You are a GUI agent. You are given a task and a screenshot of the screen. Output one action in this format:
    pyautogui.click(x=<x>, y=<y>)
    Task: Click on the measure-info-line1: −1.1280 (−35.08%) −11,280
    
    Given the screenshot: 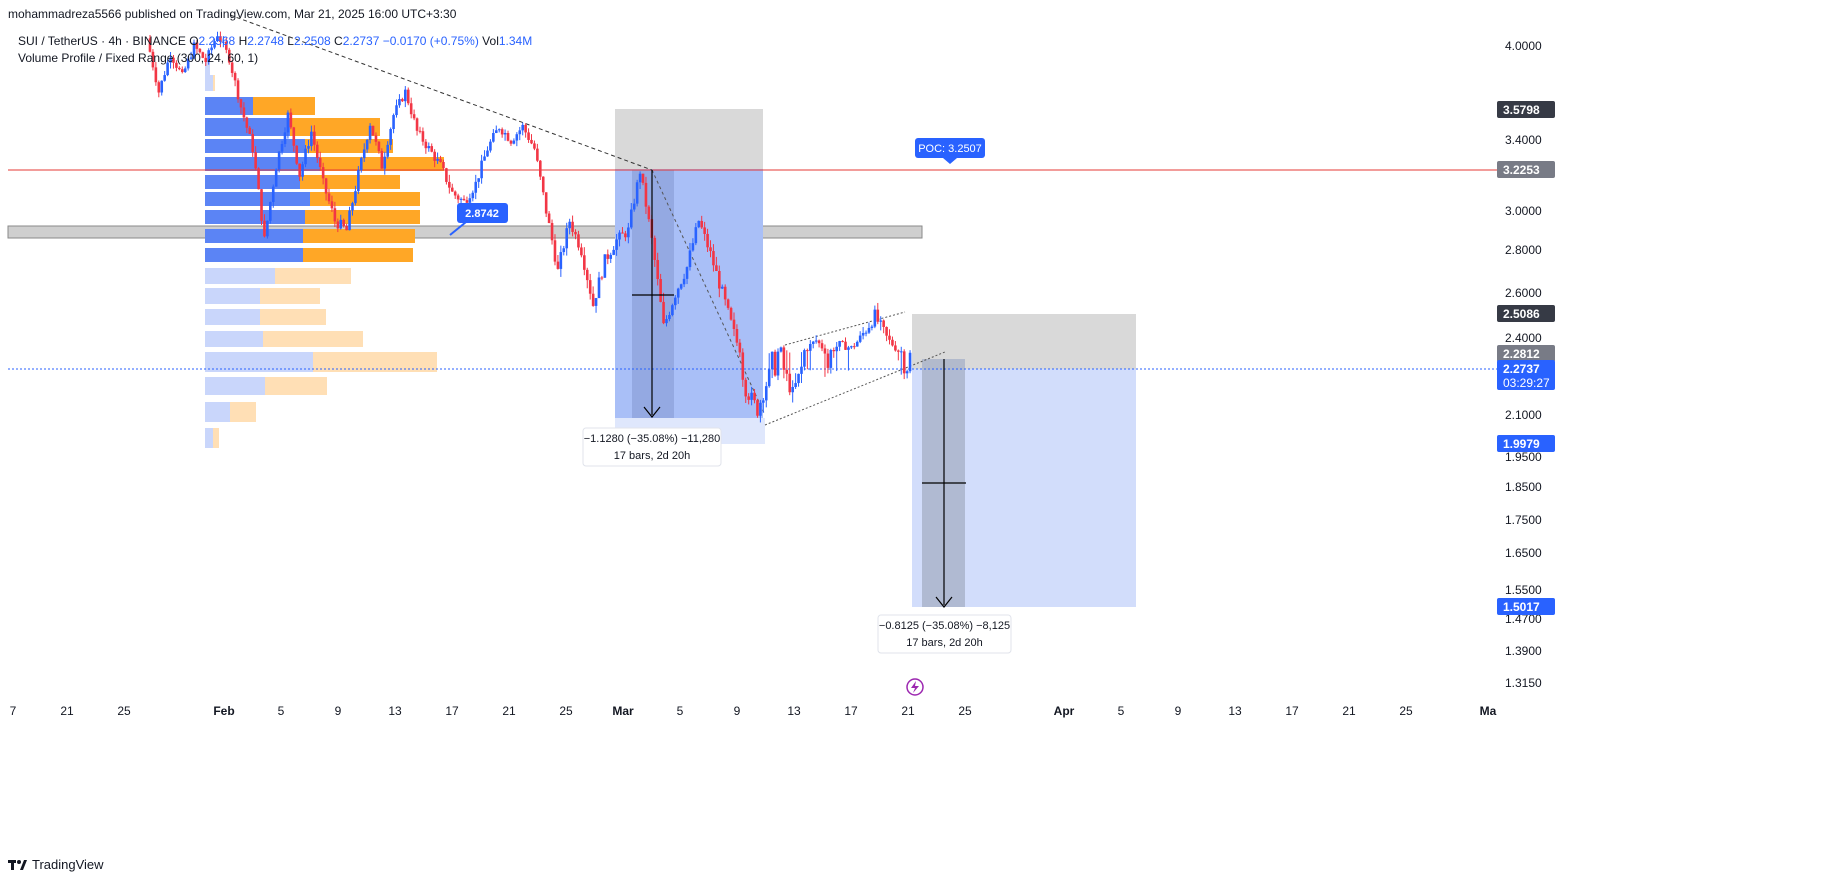 What is the action you would take?
    pyautogui.click(x=652, y=439)
    